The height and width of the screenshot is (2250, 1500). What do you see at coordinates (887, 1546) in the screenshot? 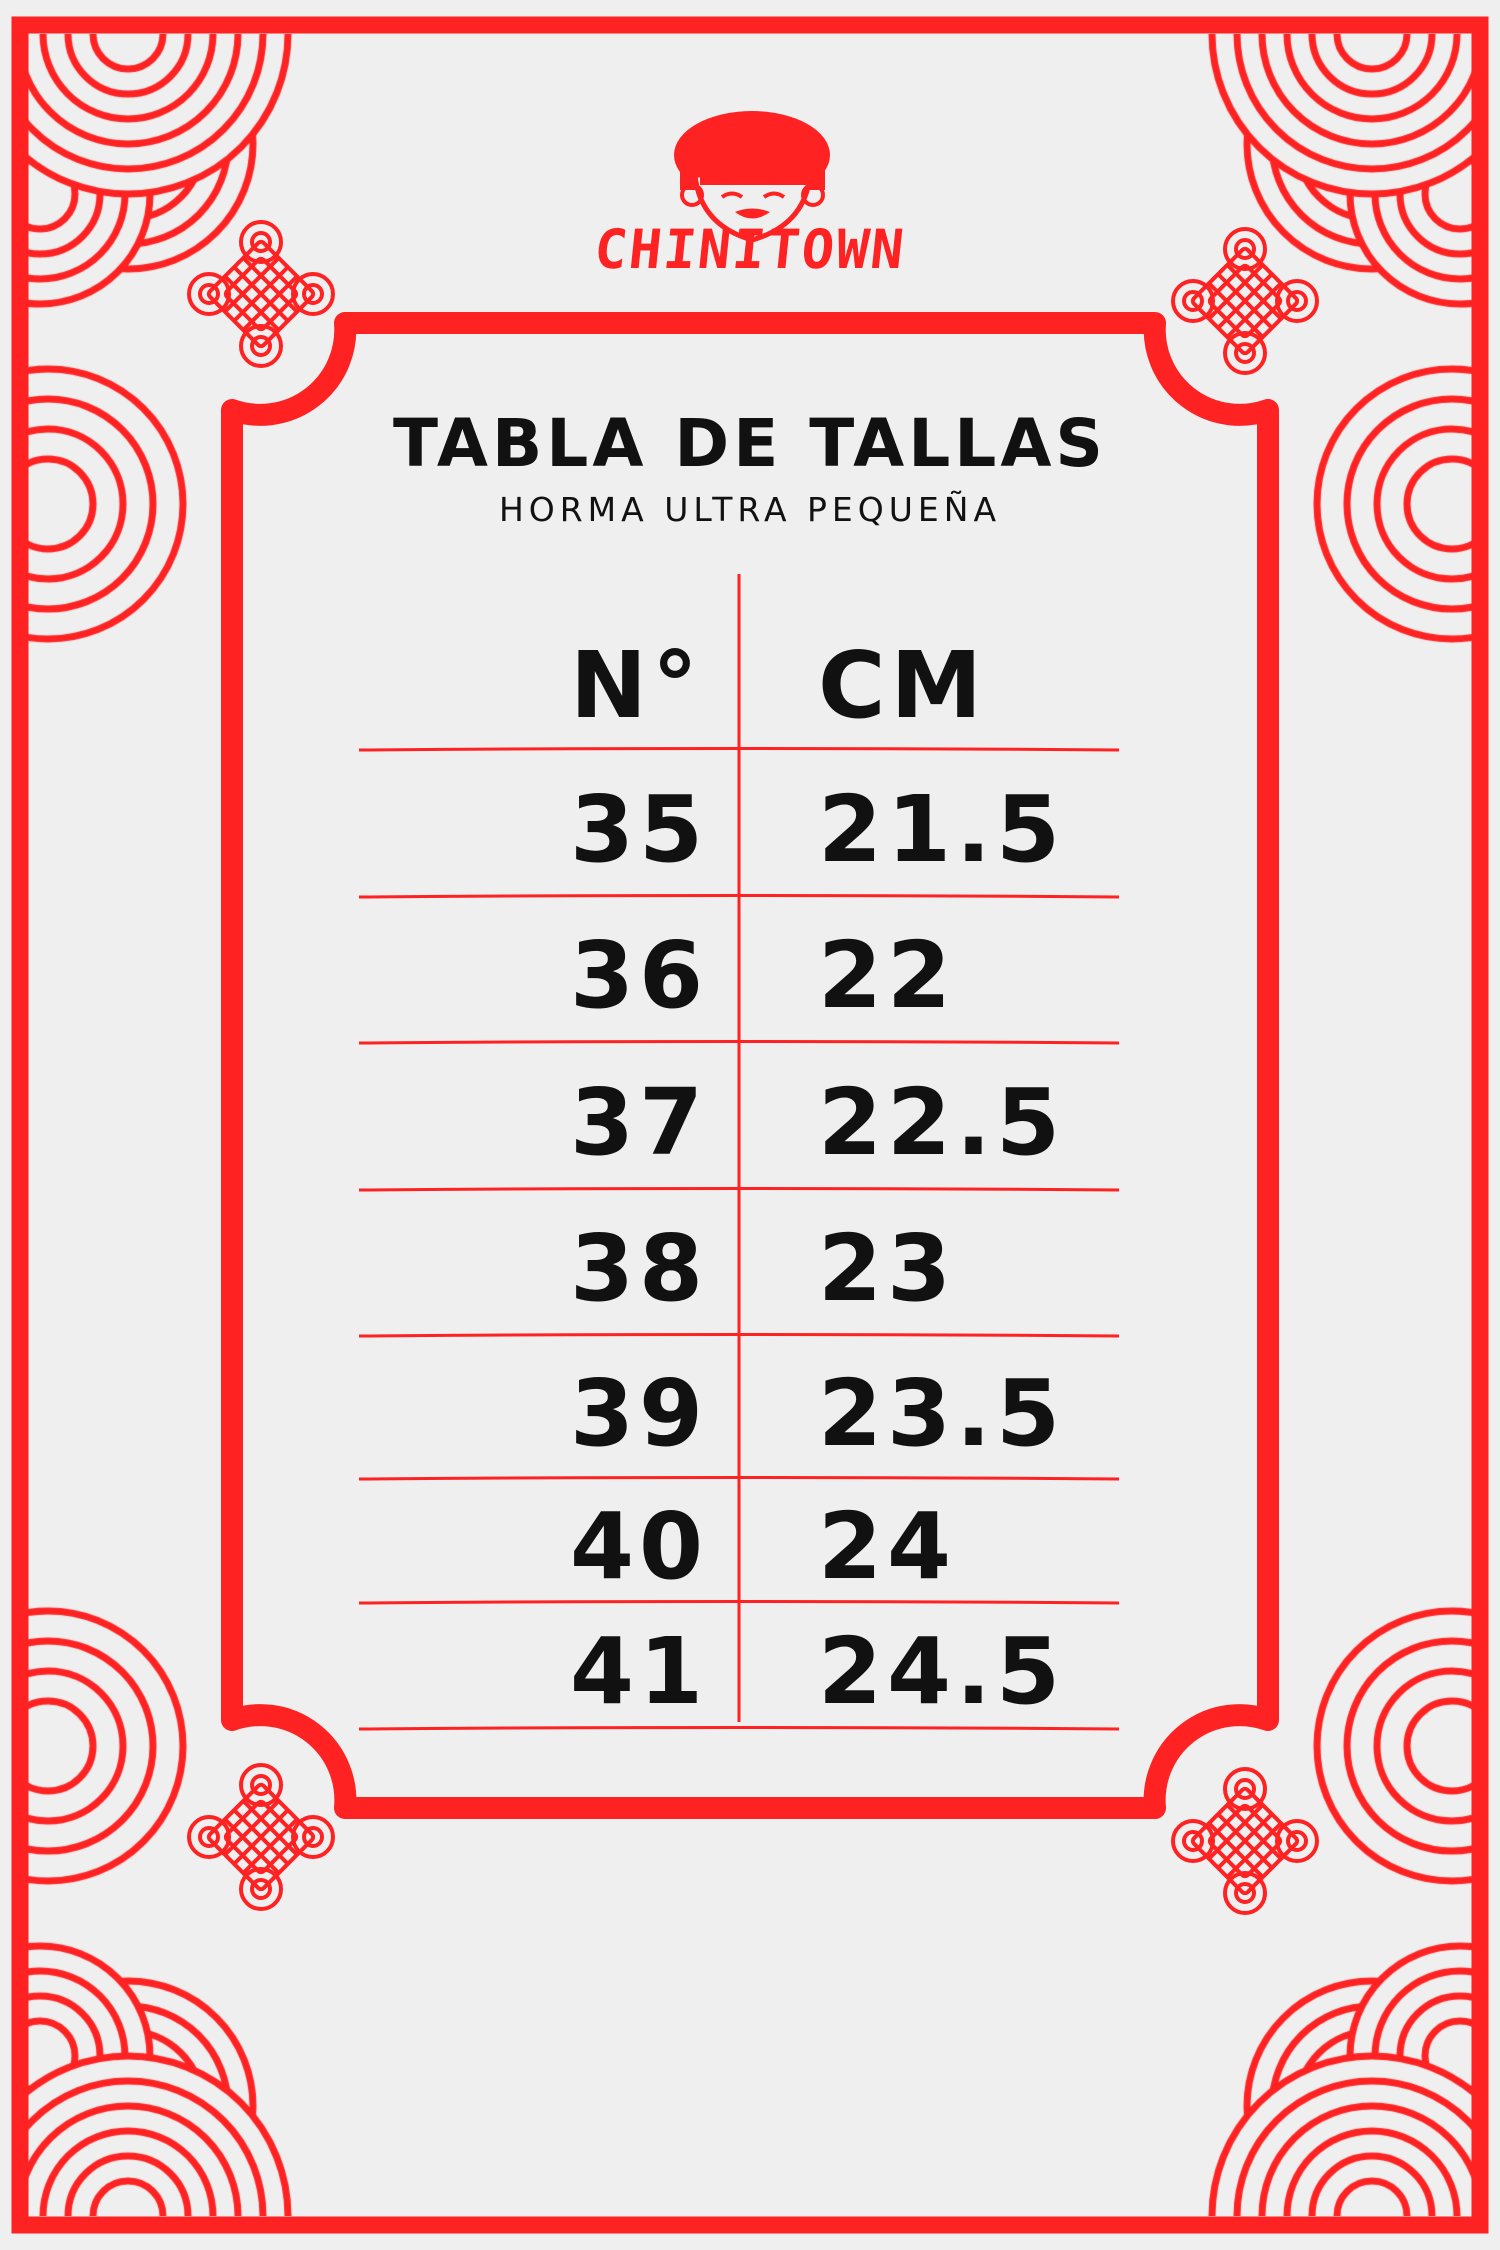
I see `cm-value: 24` at bounding box center [887, 1546].